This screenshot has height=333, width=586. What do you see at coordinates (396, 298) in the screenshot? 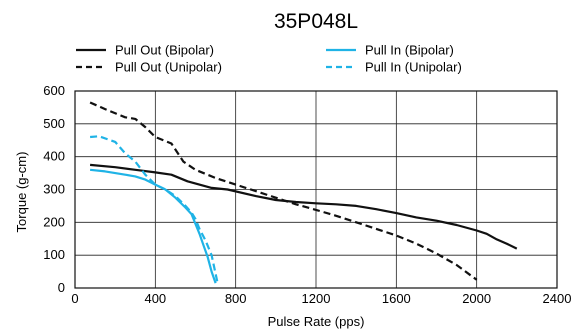
I see `x-tick-label: 1600` at bounding box center [396, 298].